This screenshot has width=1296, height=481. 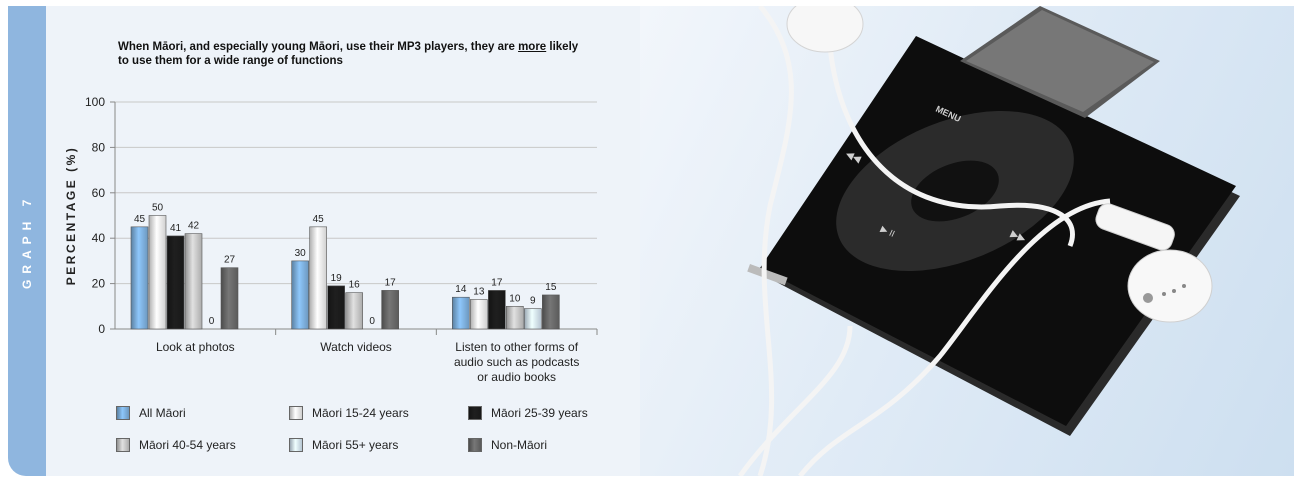 I want to click on data-label-1-3: 16, so click(x=355, y=285).